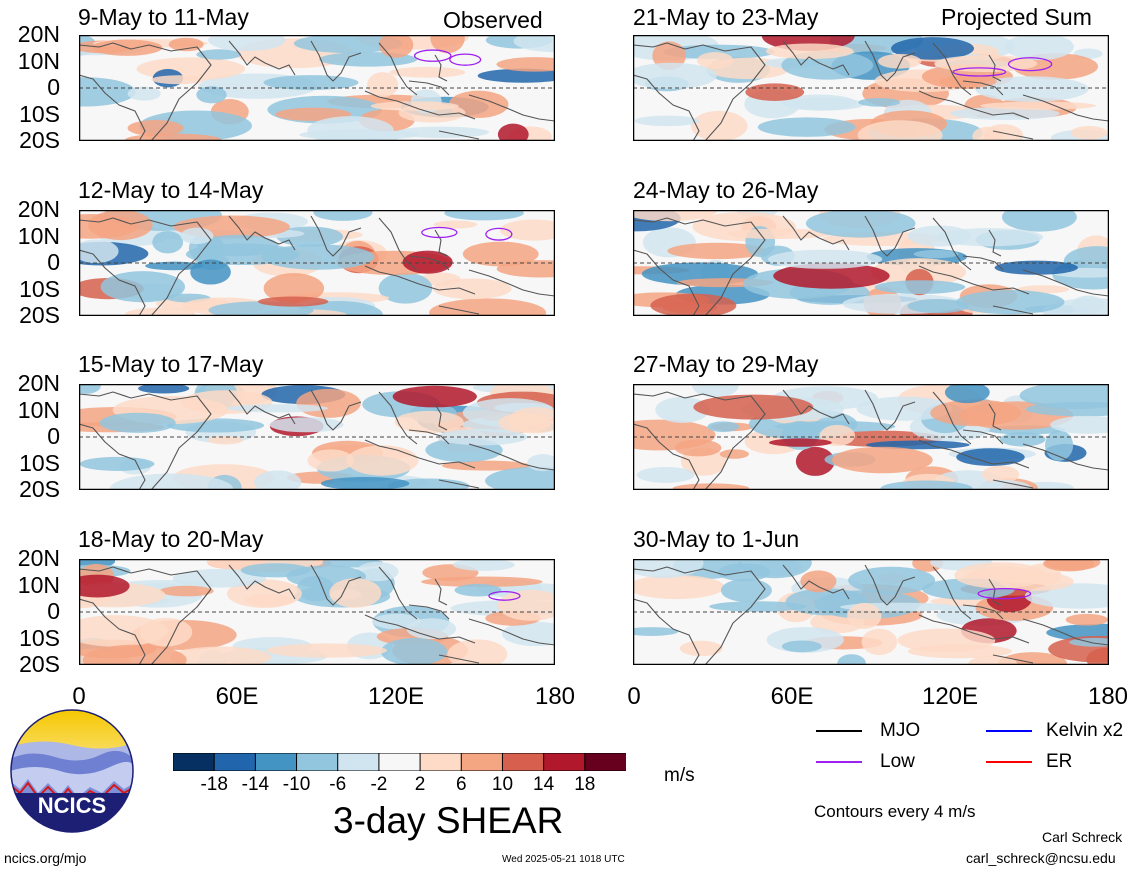 Image resolution: width=1135 pixels, height=872 pixels. Describe the element at coordinates (1082, 837) in the screenshot. I see `footer-author: Carl Schreck` at that location.